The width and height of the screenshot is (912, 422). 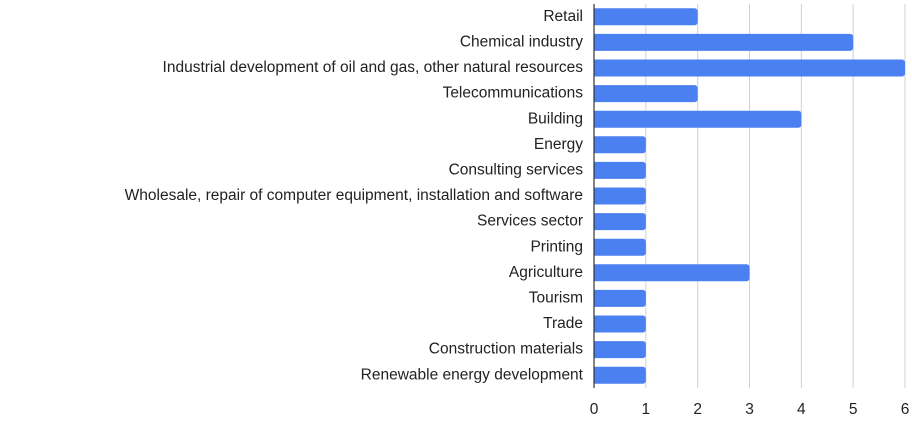 I want to click on y-tick-label: Tourism, so click(x=556, y=297).